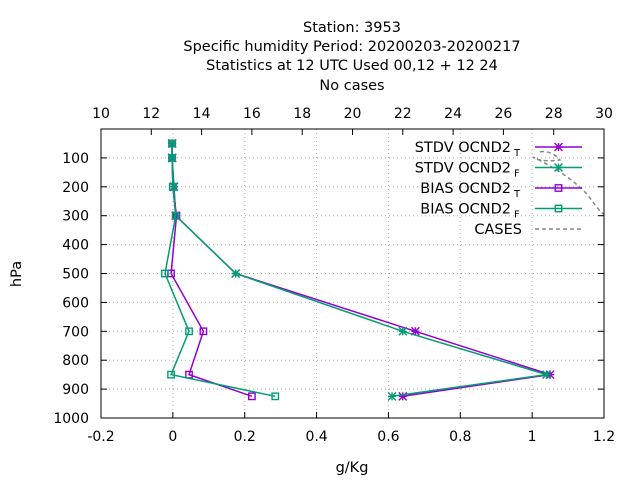 The width and height of the screenshot is (640, 480). Describe the element at coordinates (75, 390) in the screenshot. I see `y-tick-label: 900` at that location.